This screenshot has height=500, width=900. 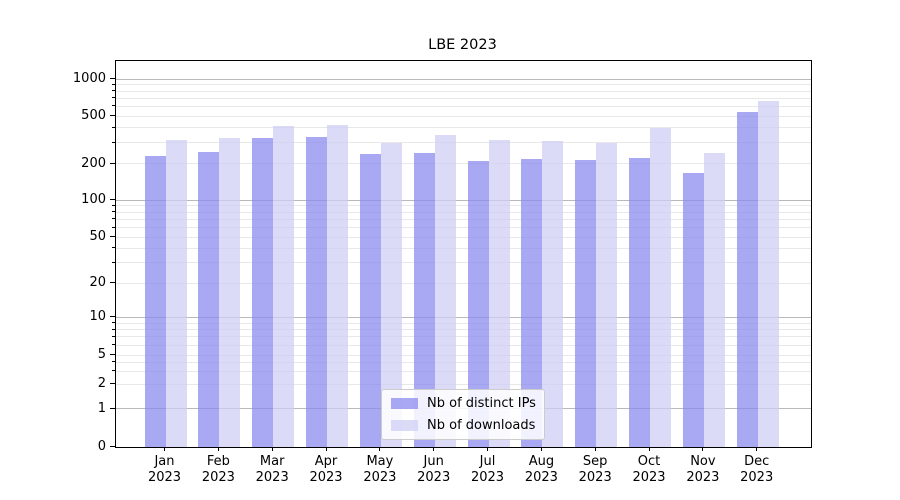 What do you see at coordinates (230, 292) in the screenshot?
I see `bar-nb-of-downloads-feb-2023` at bounding box center [230, 292].